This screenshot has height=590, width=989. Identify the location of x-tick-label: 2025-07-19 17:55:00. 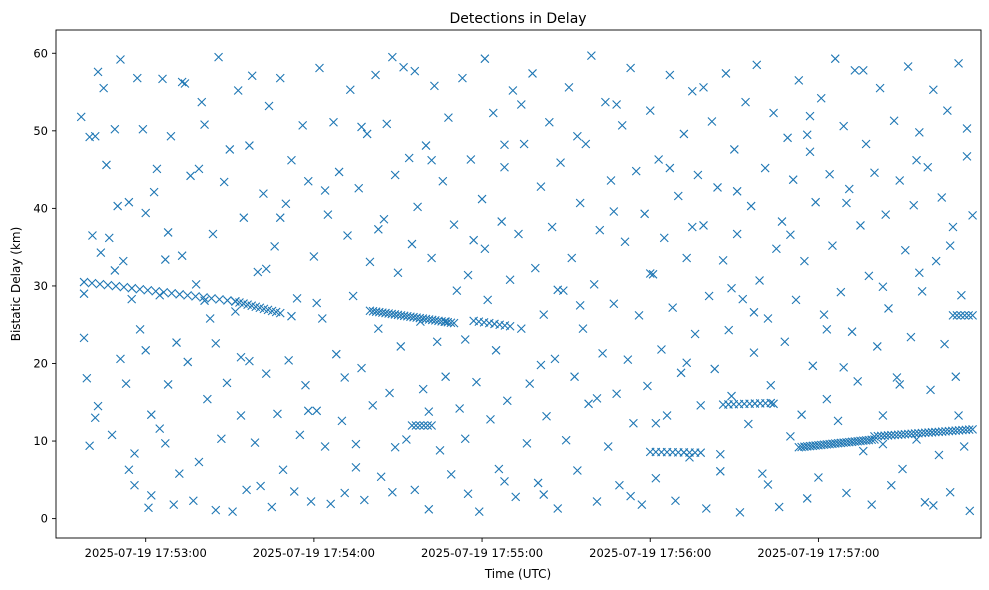
(482, 553).